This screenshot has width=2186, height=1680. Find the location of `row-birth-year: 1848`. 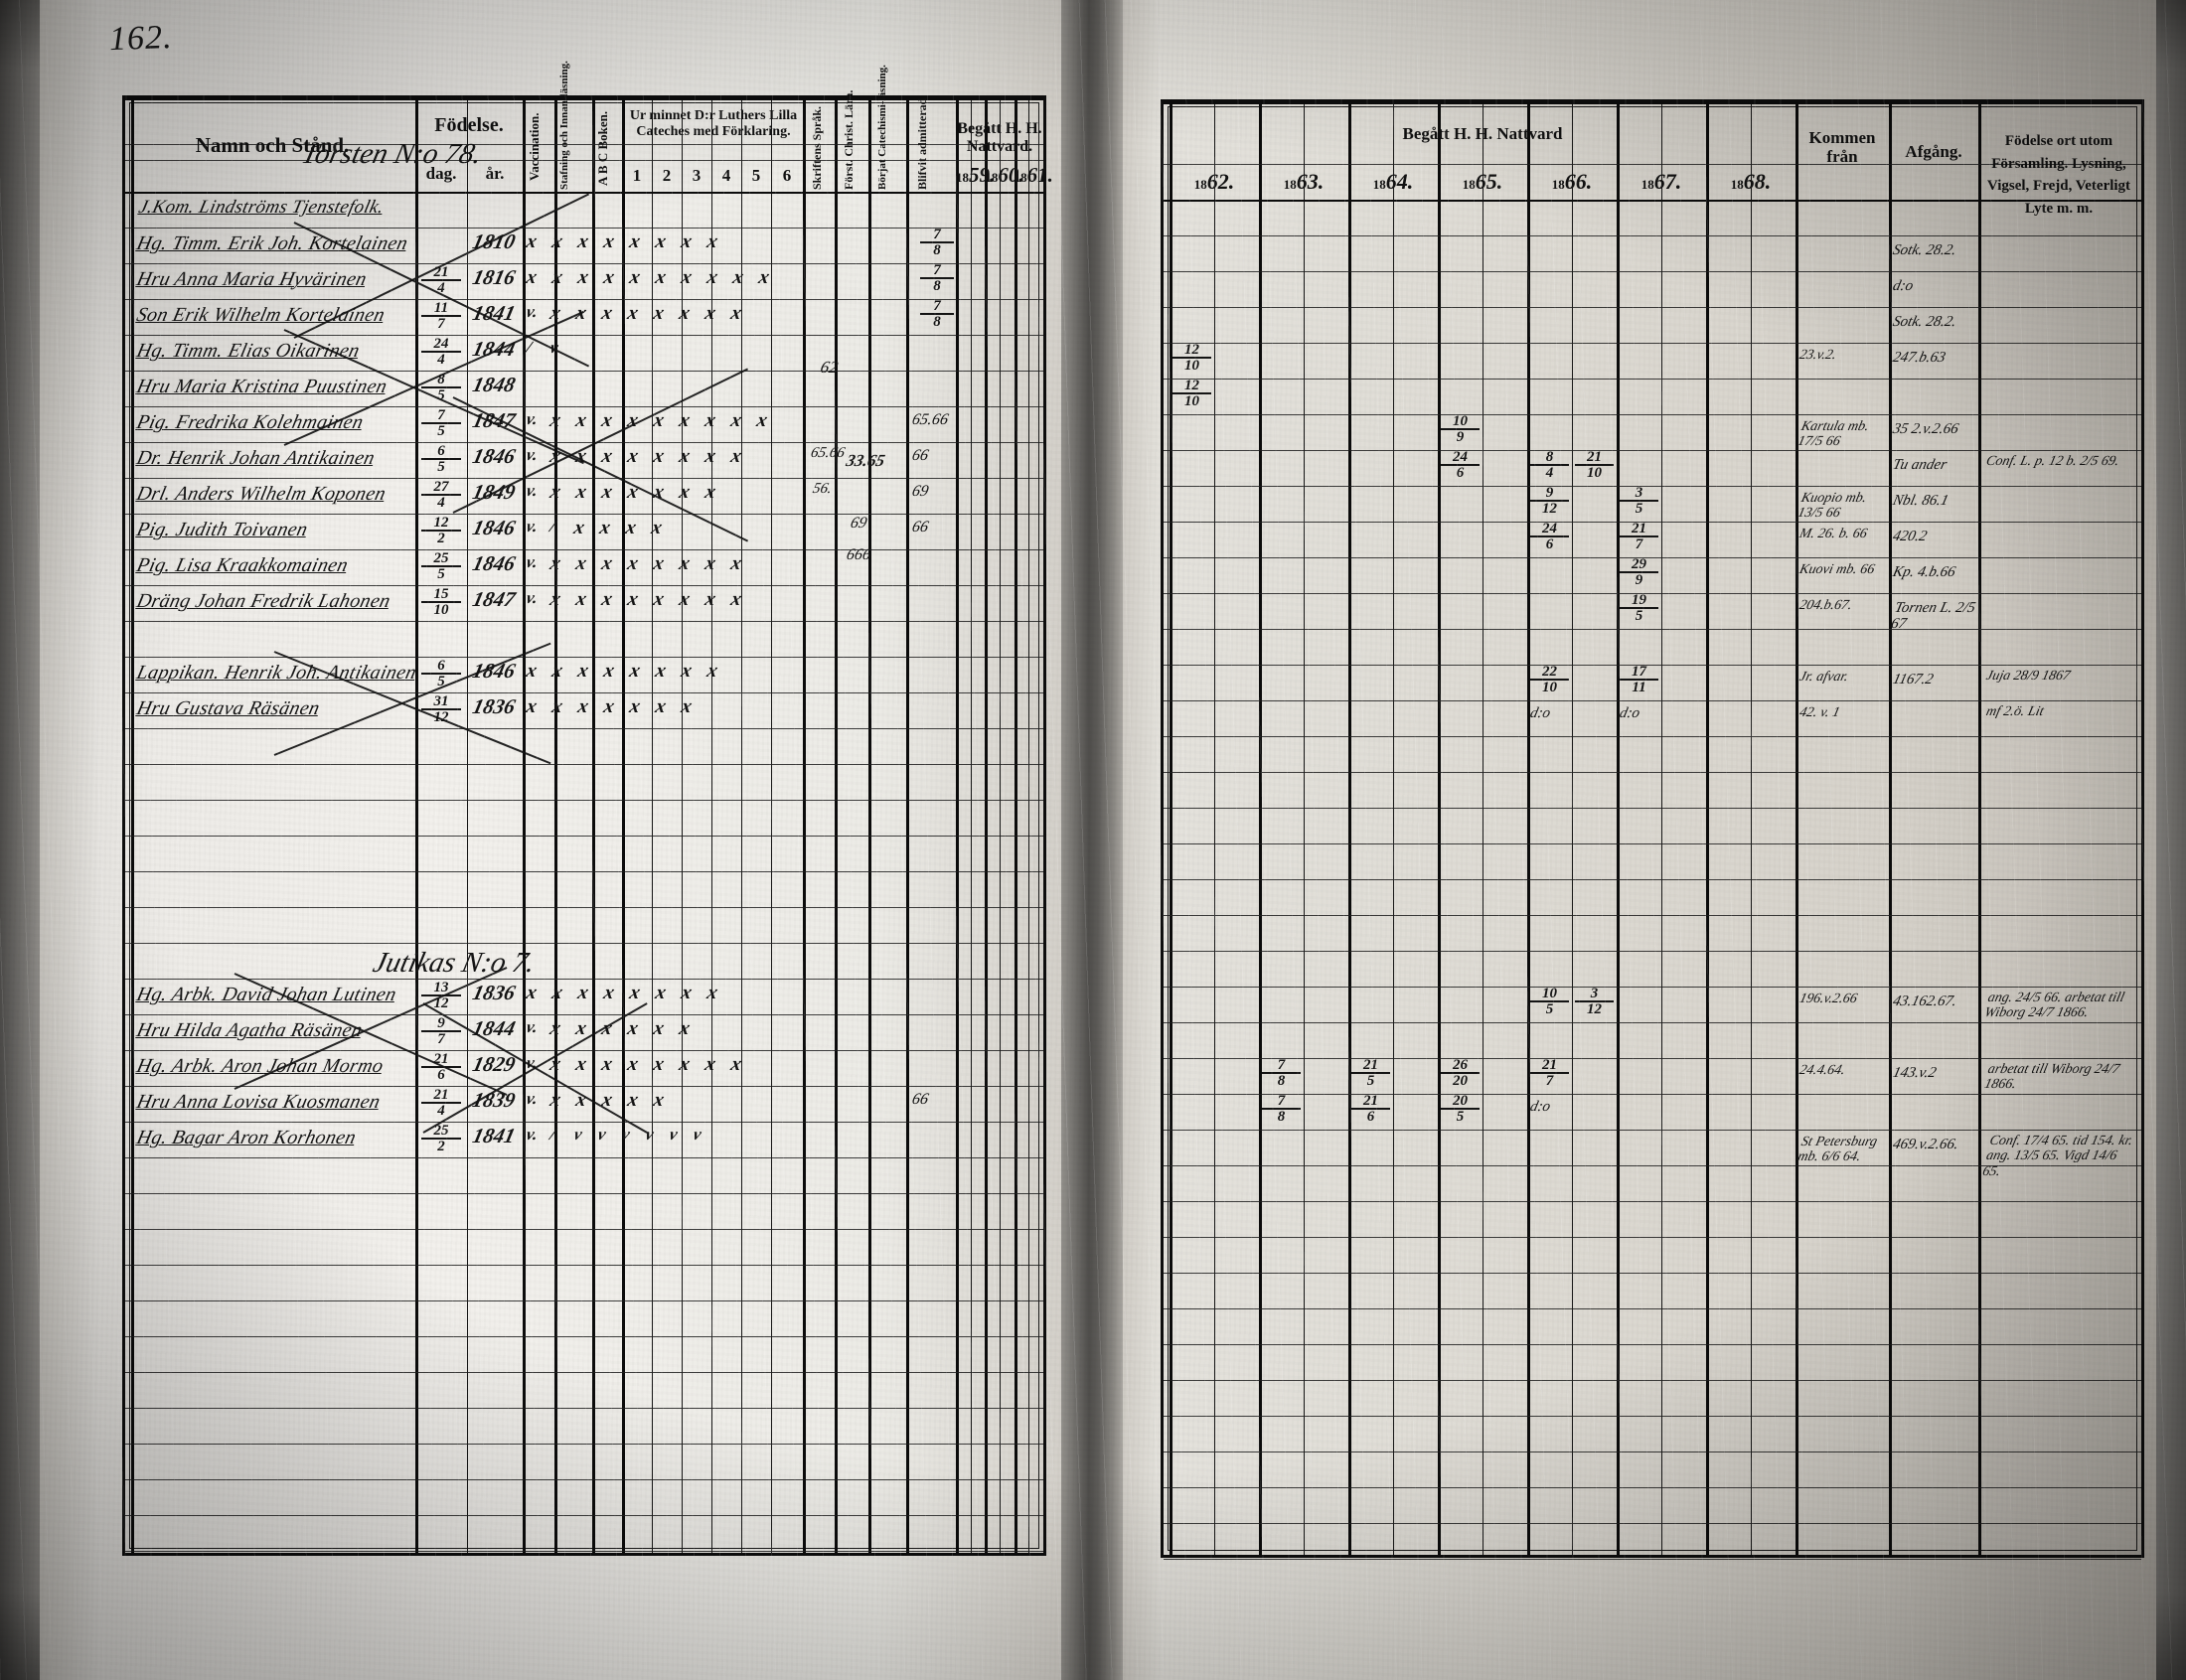

row-birth-year: 1848 is located at coordinates (494, 384).